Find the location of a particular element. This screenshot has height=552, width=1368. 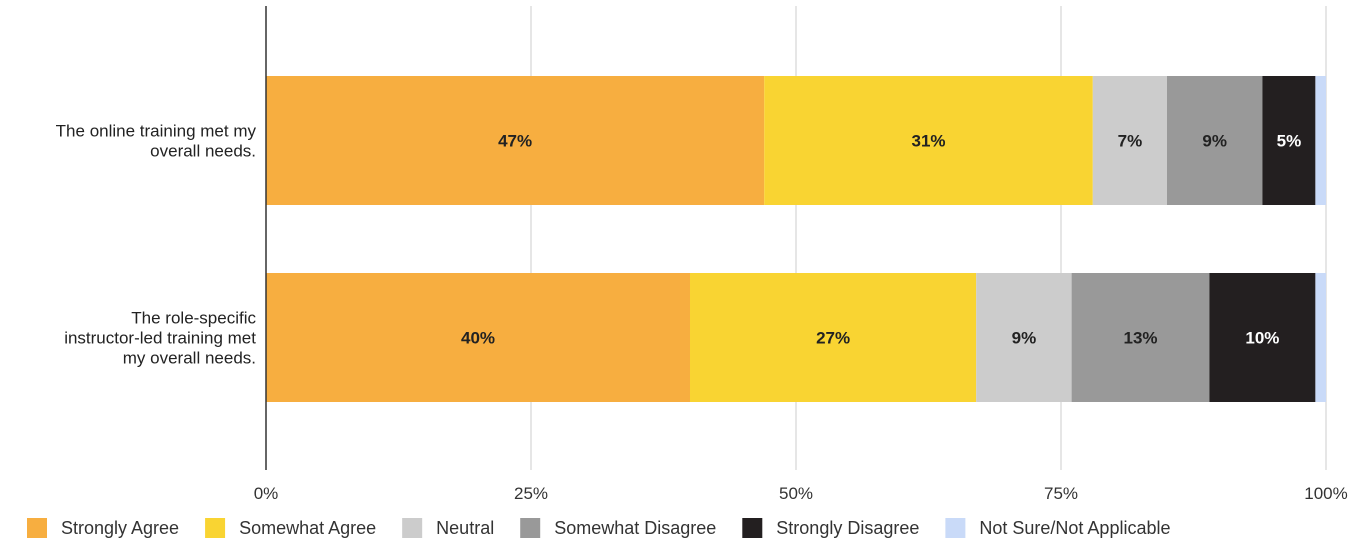

x-tick-label: 75% is located at coordinates (1061, 493).